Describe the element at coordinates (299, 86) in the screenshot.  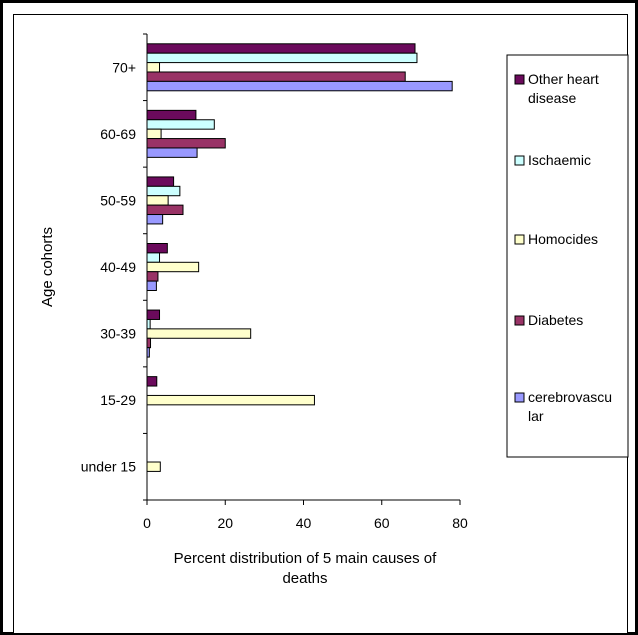
I see `bar-cerebrovascular-70-` at that location.